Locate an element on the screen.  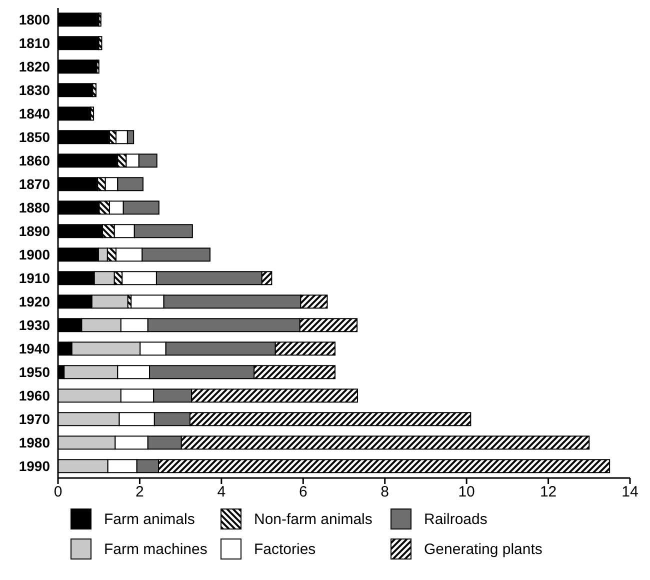
y-tick-label: 1920 is located at coordinates (34, 302).